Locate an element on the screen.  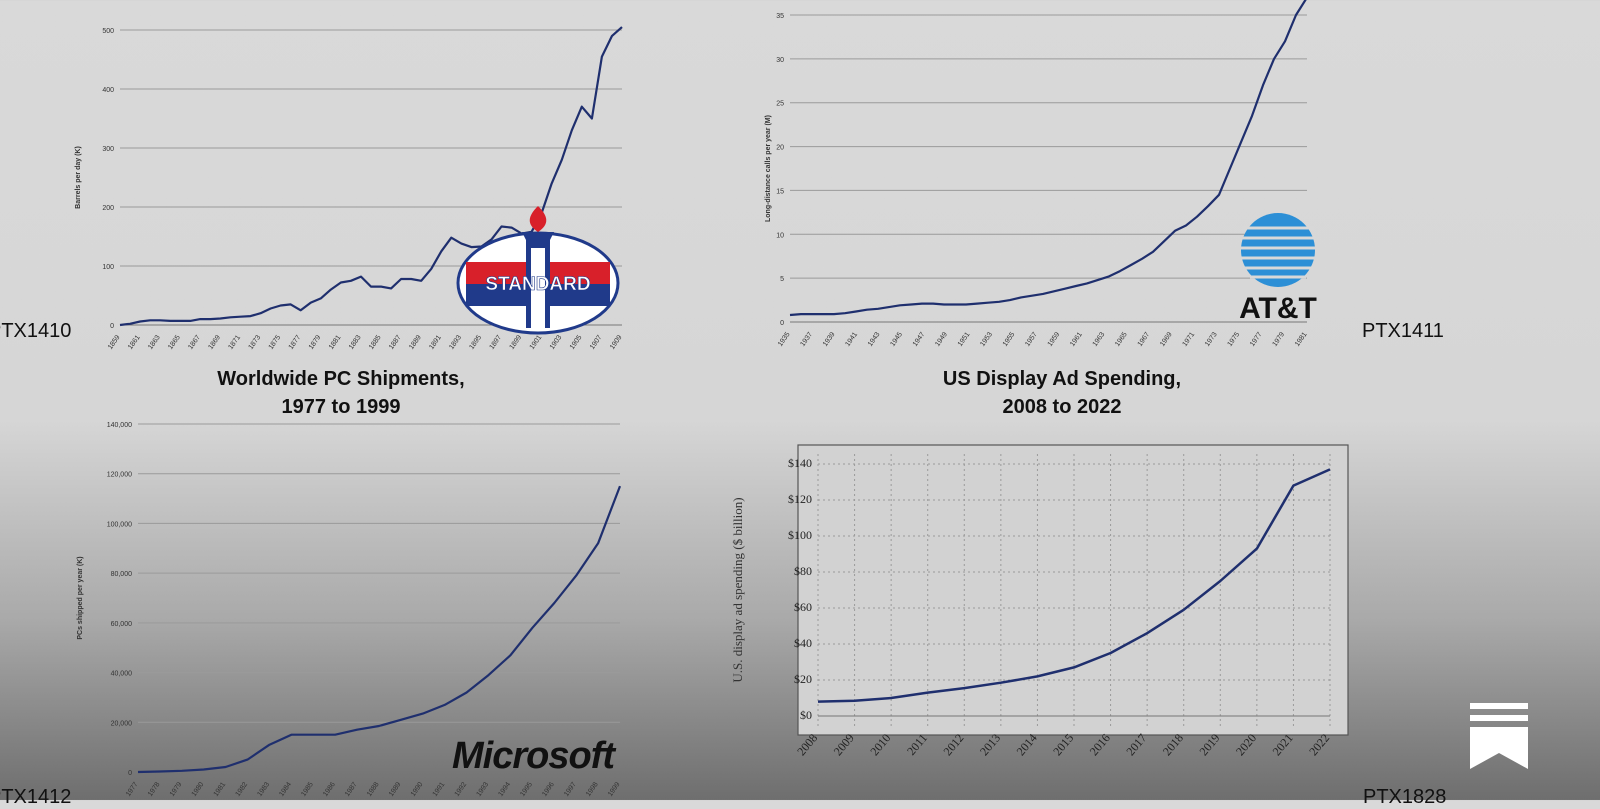
x-tick-label: 1969 is located at coordinates (1166, 339).